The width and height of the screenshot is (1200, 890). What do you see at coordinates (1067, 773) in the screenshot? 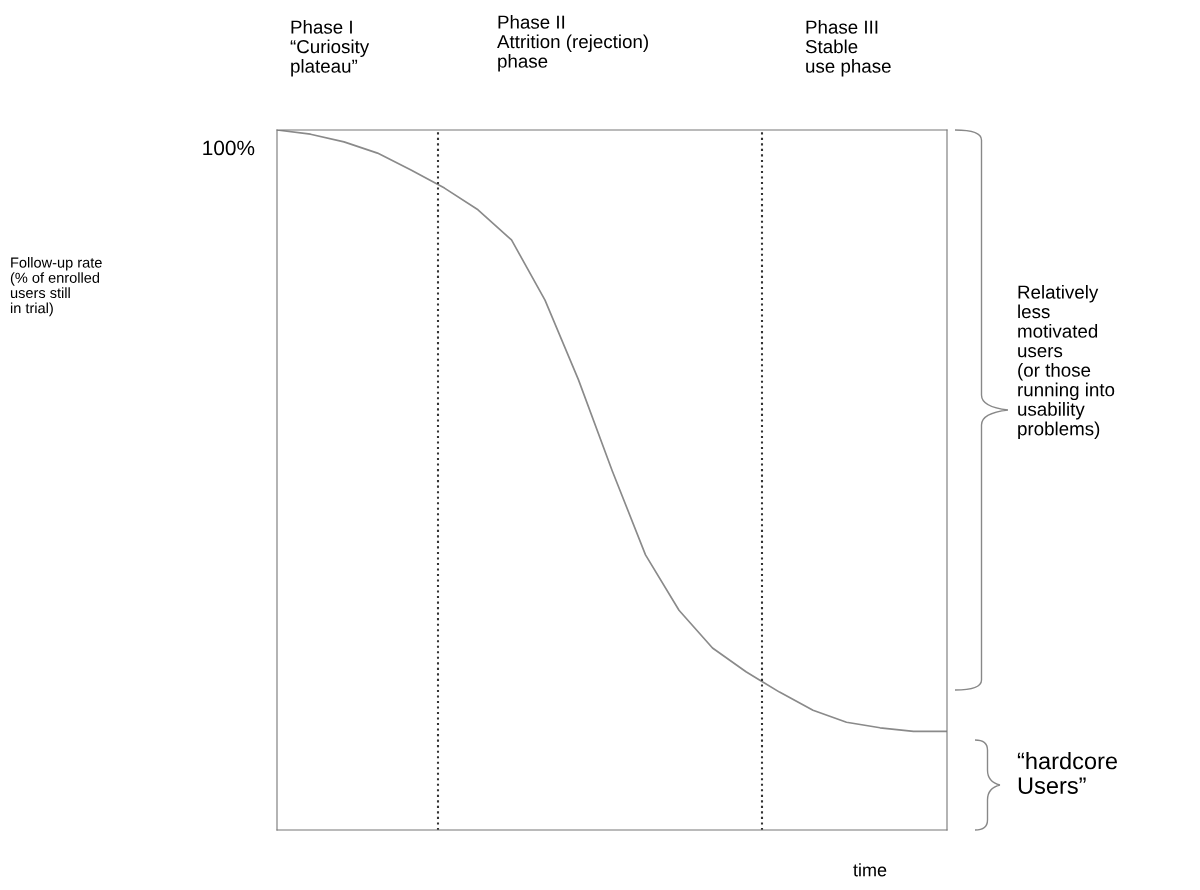
I see `text: “hardcore Users”` at bounding box center [1067, 773].